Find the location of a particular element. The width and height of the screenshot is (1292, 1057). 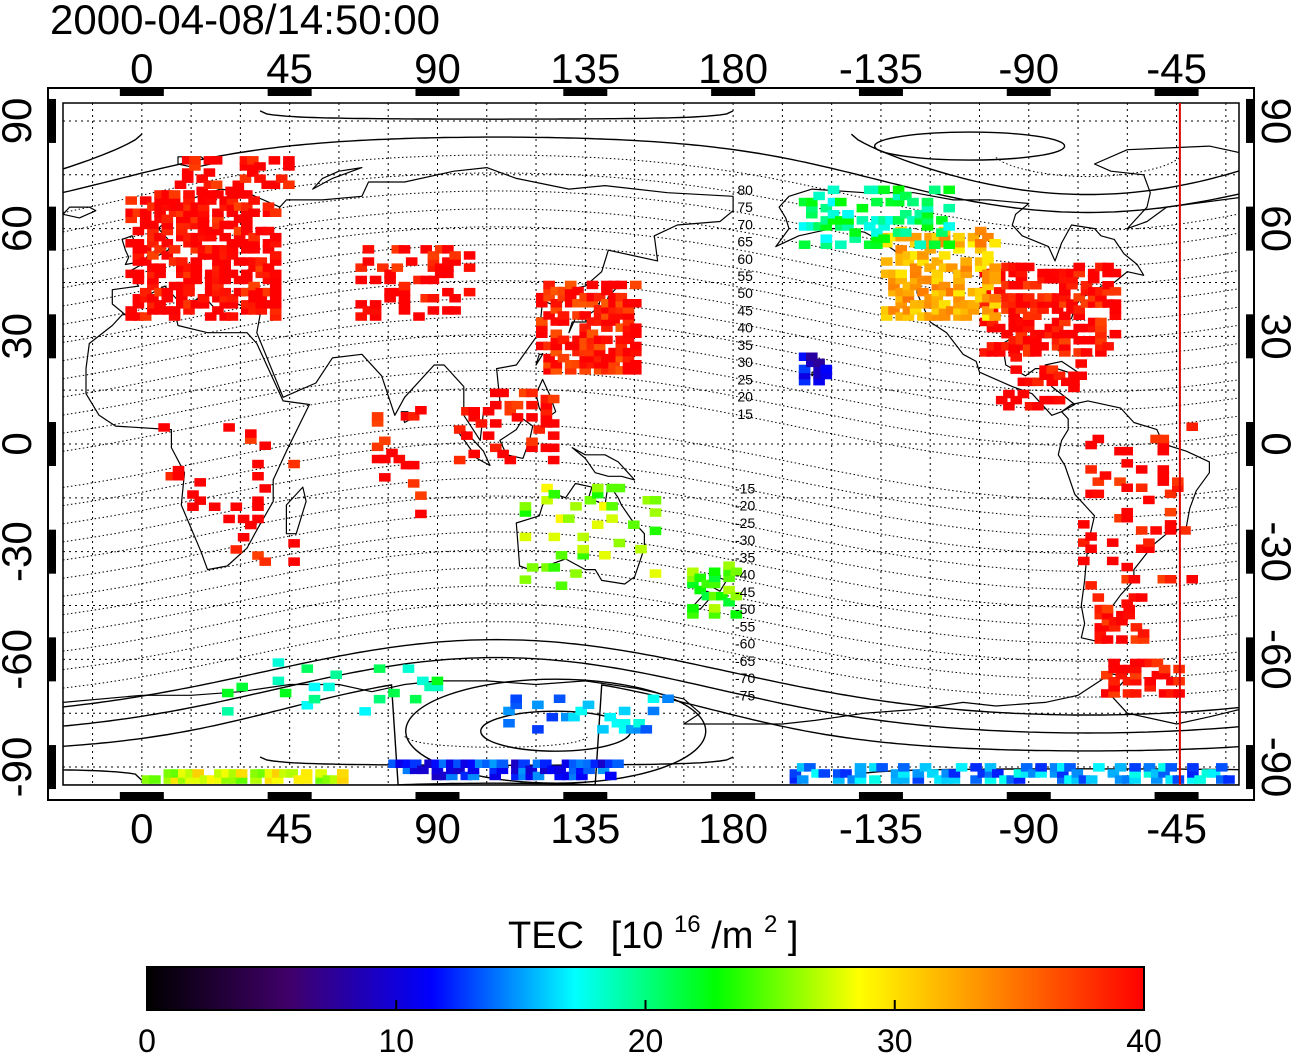

madagascar-outline is located at coordinates (296, 510).